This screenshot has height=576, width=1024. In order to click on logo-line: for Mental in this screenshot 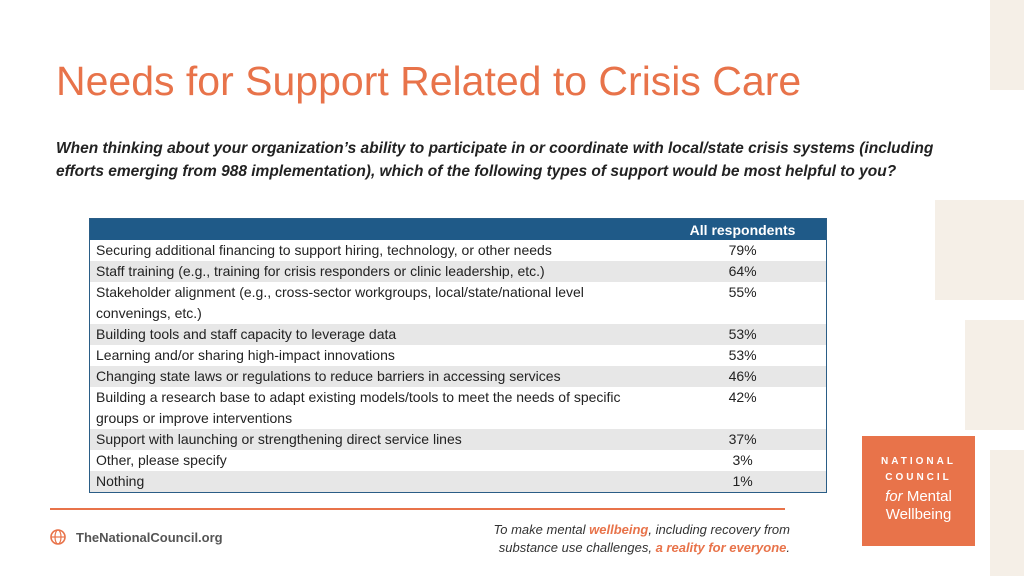, I will do `click(918, 496)`.